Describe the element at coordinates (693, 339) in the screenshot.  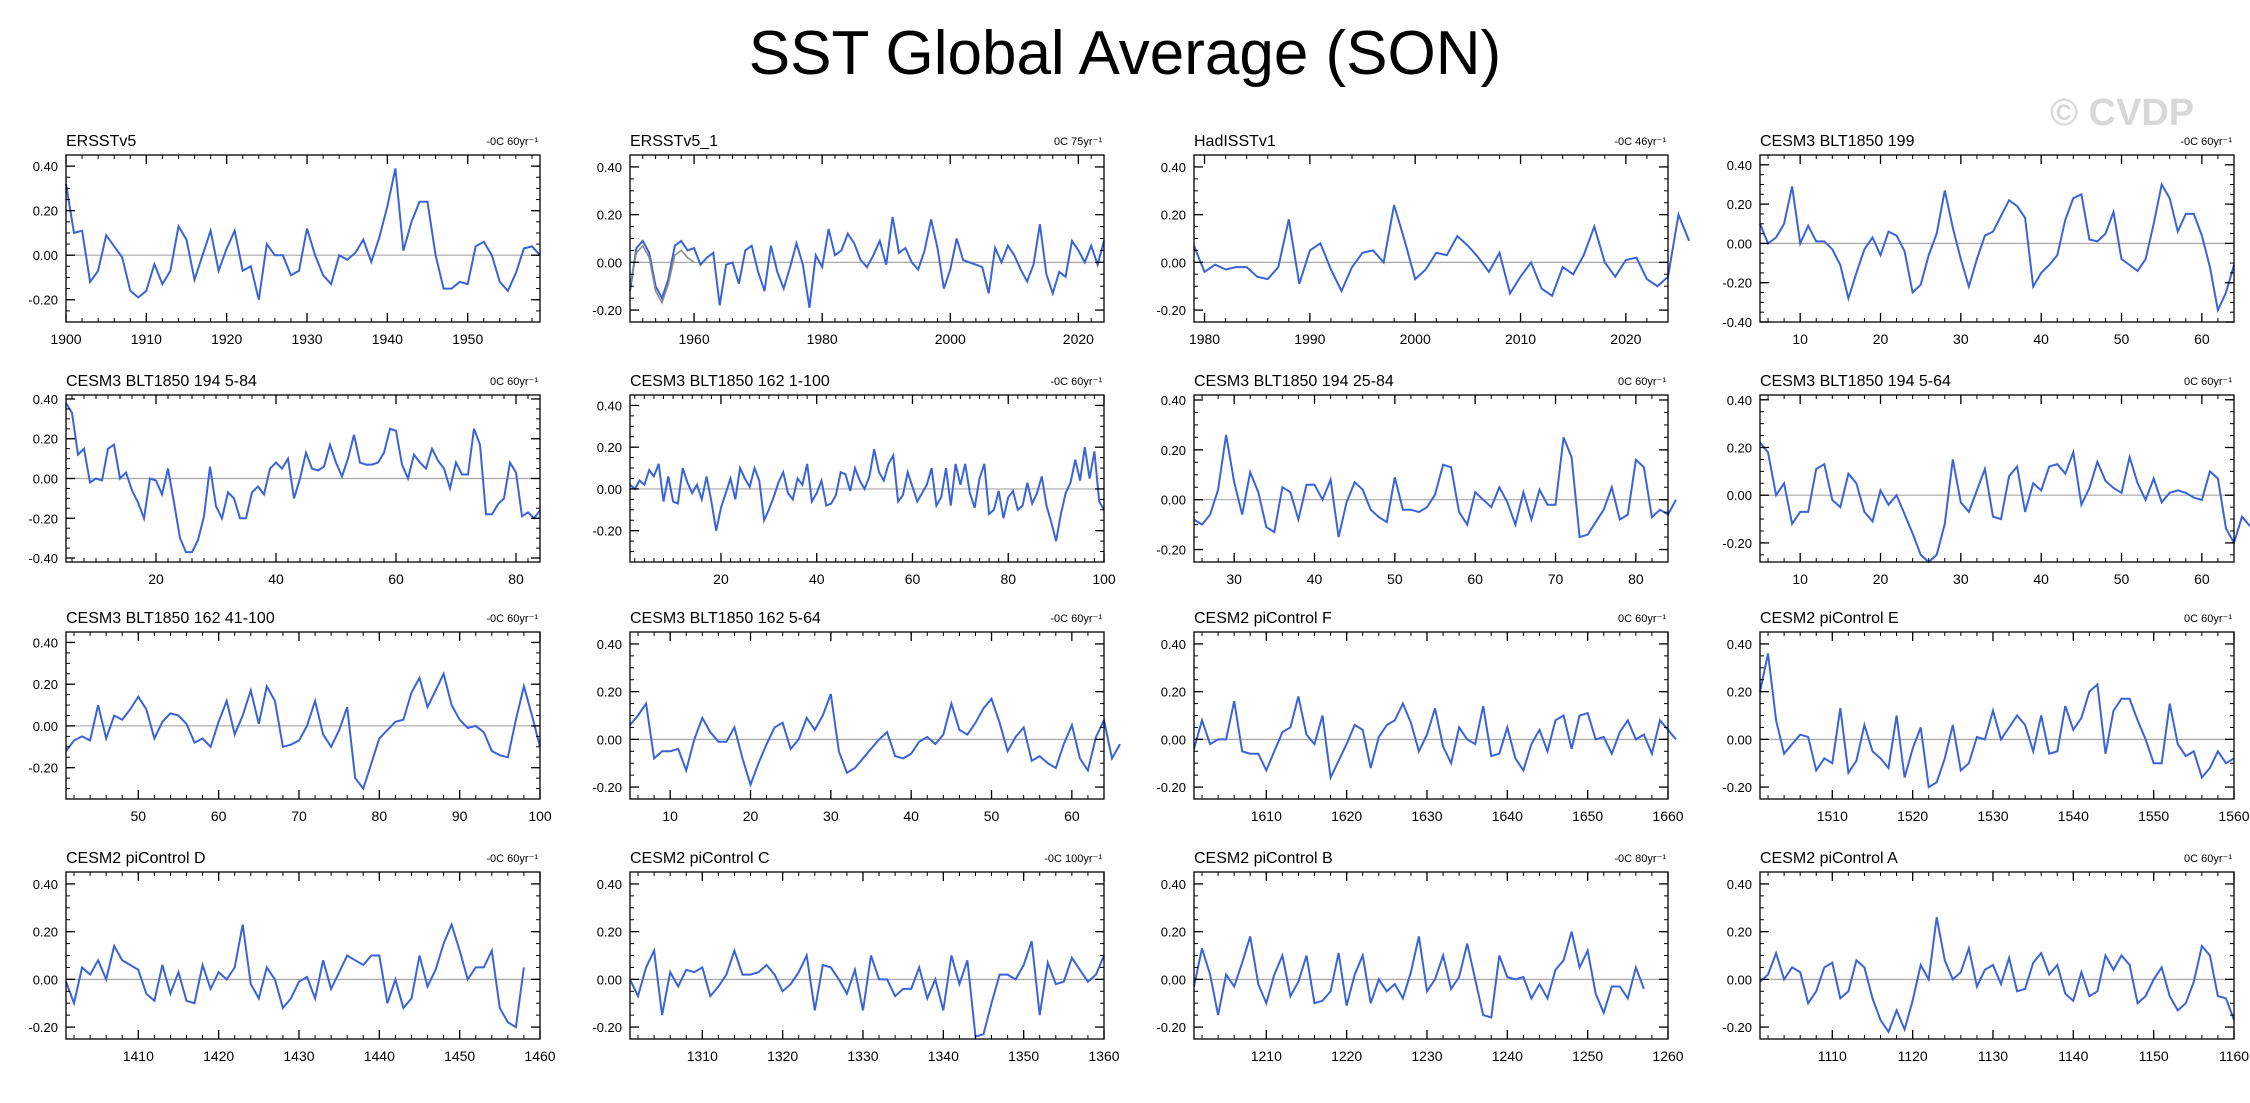
I see `x-tick-label: 1960` at that location.